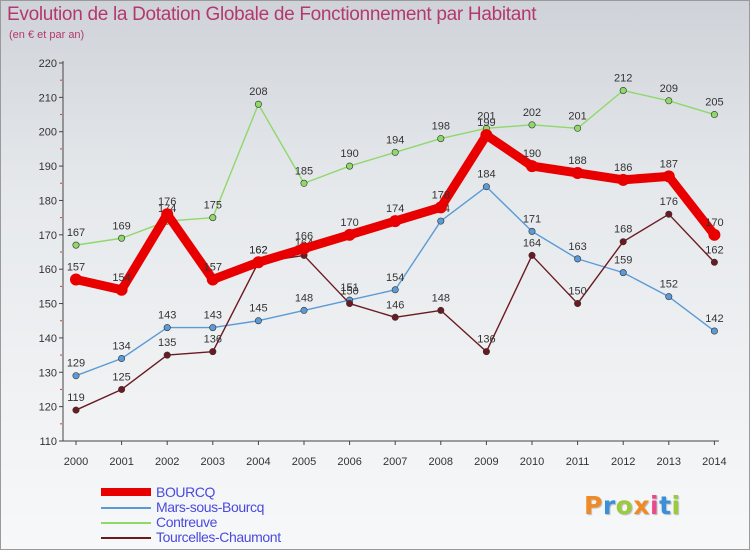 This screenshot has width=750, height=550. Describe the element at coordinates (349, 288) in the screenshot. I see `data-label-Mars-sous-Bourcq: 151` at that location.